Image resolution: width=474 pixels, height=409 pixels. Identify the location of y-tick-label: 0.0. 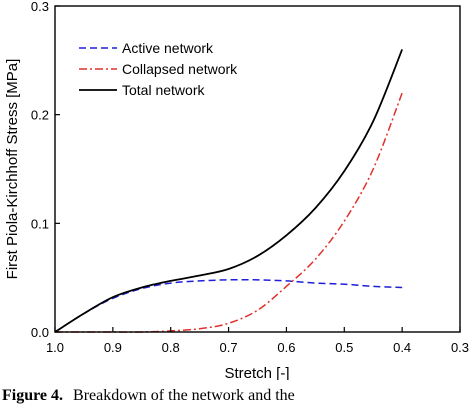
(40, 332).